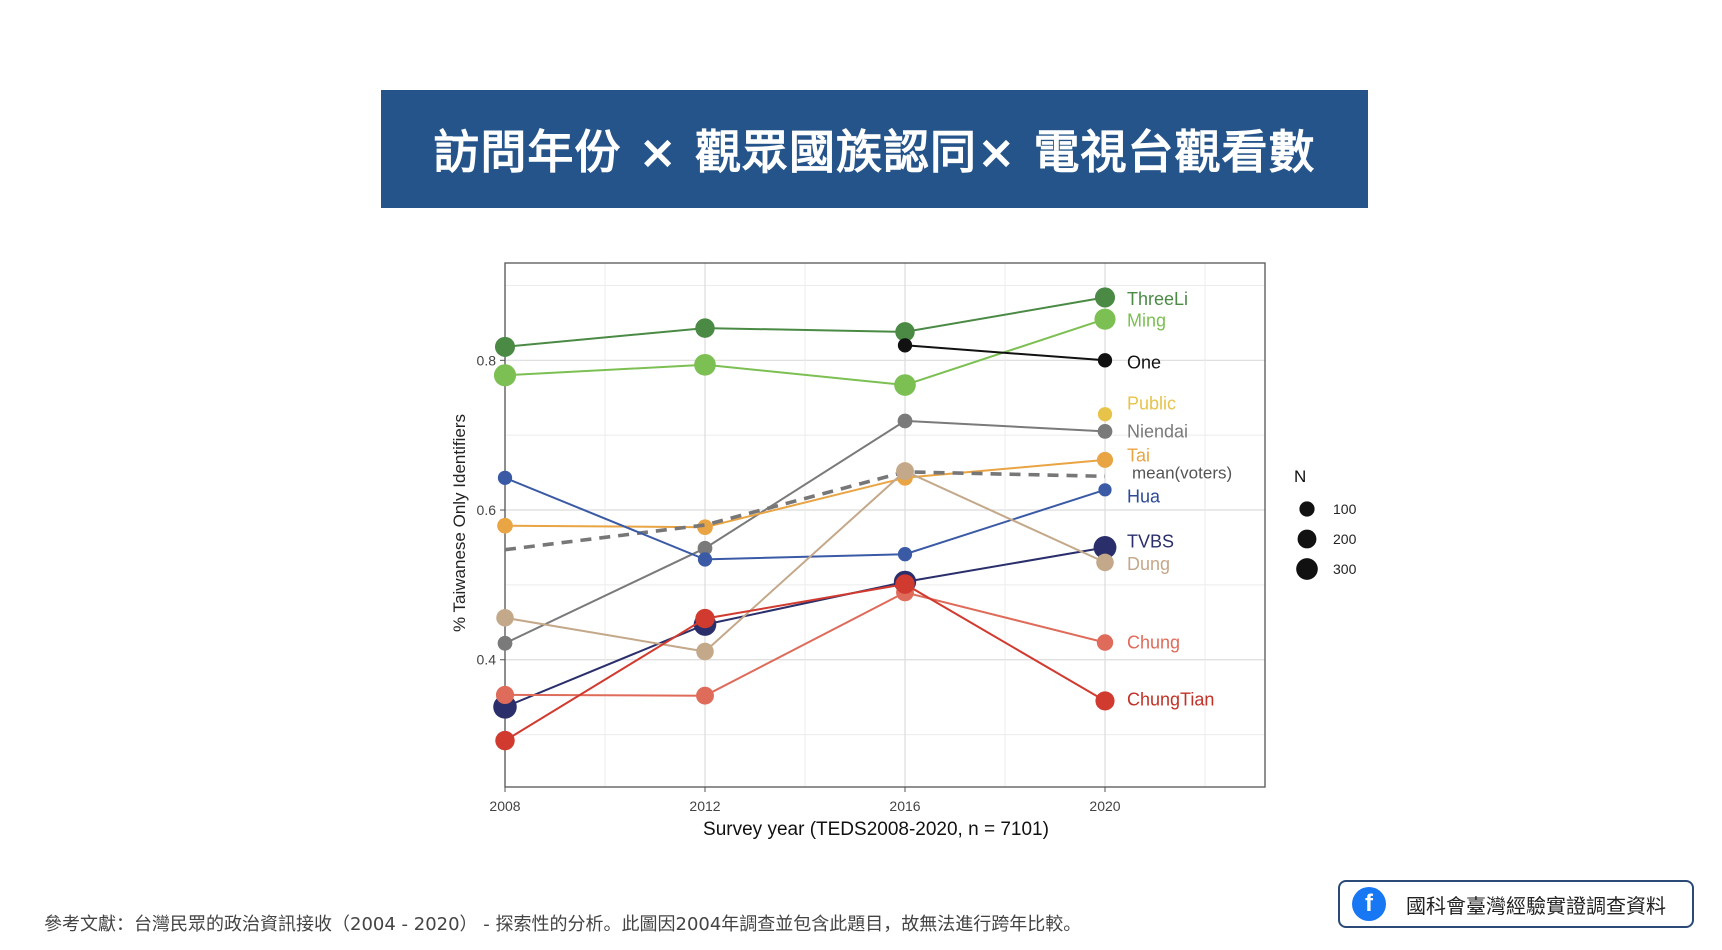  Describe the element at coordinates (1151, 404) in the screenshot. I see `series-label: Public` at that location.